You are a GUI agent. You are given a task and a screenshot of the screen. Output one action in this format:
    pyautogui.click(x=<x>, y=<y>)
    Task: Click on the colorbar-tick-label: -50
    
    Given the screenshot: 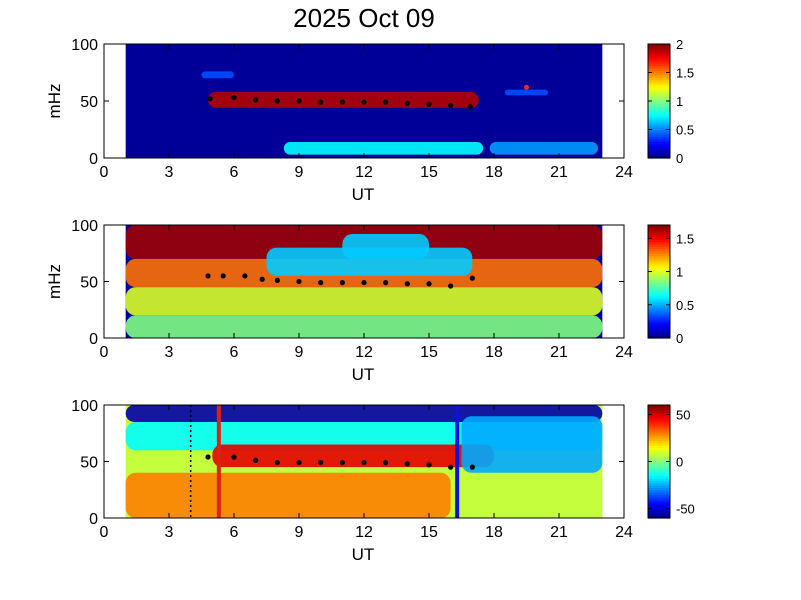 What is the action you would take?
    pyautogui.click(x=685, y=509)
    